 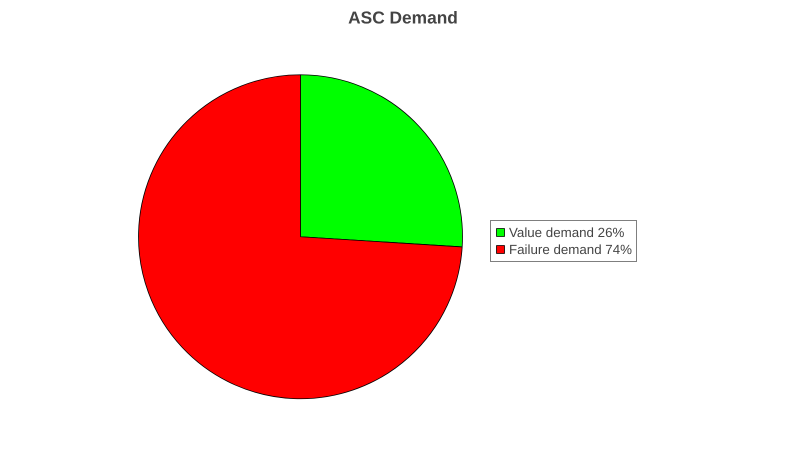 What do you see at coordinates (403, 18) in the screenshot?
I see `chart-title: ASC Demand` at bounding box center [403, 18].